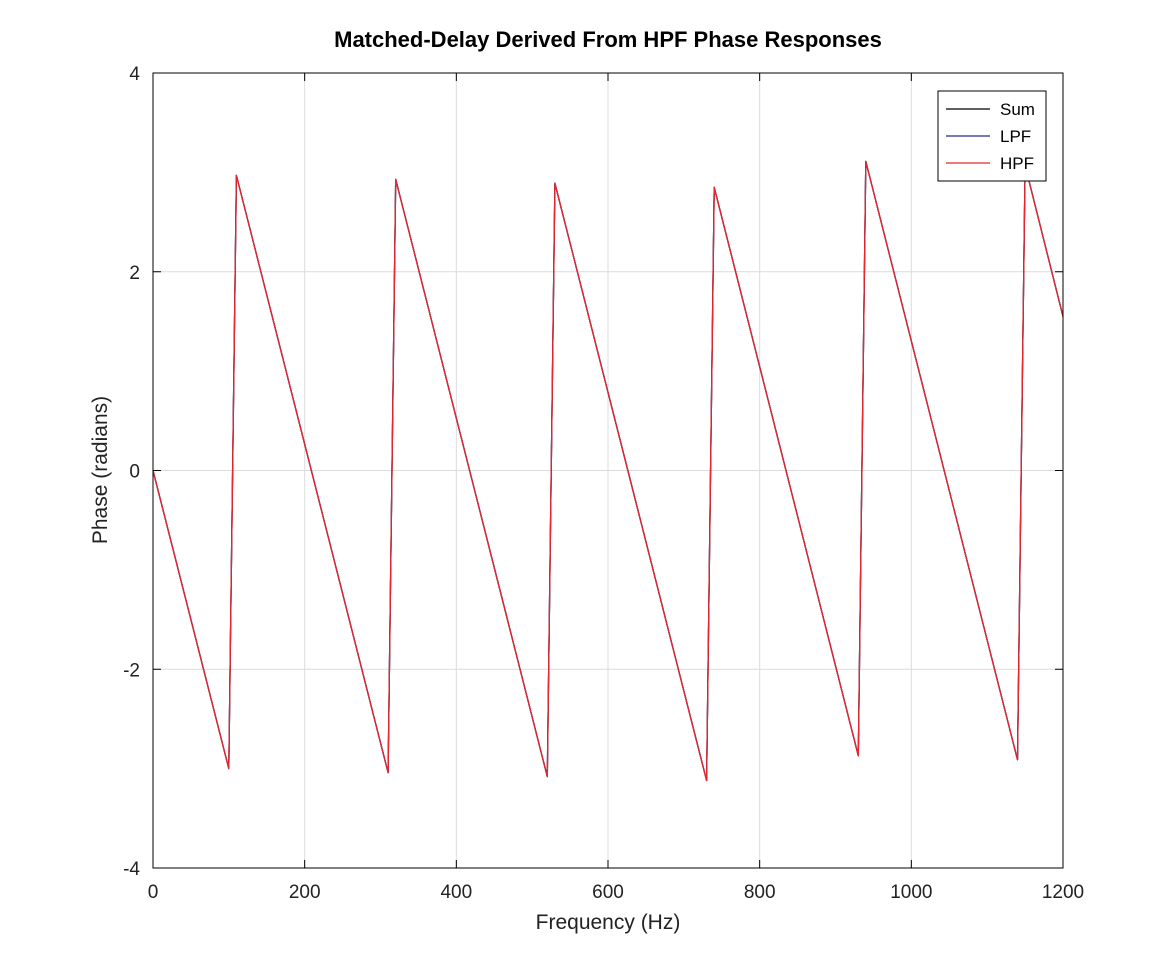 Image resolution: width=1174 pixels, height=975 pixels. I want to click on x-axis-label: Frequency (Hz), so click(608, 922).